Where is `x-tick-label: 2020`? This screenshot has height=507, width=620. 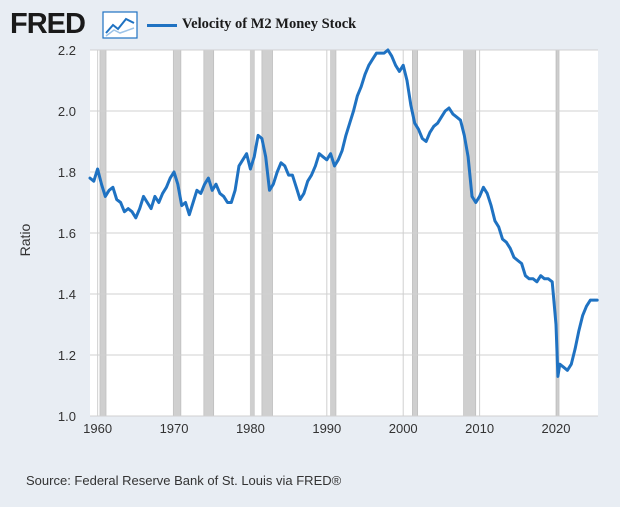 x-tick-label: 2020 is located at coordinates (556, 428).